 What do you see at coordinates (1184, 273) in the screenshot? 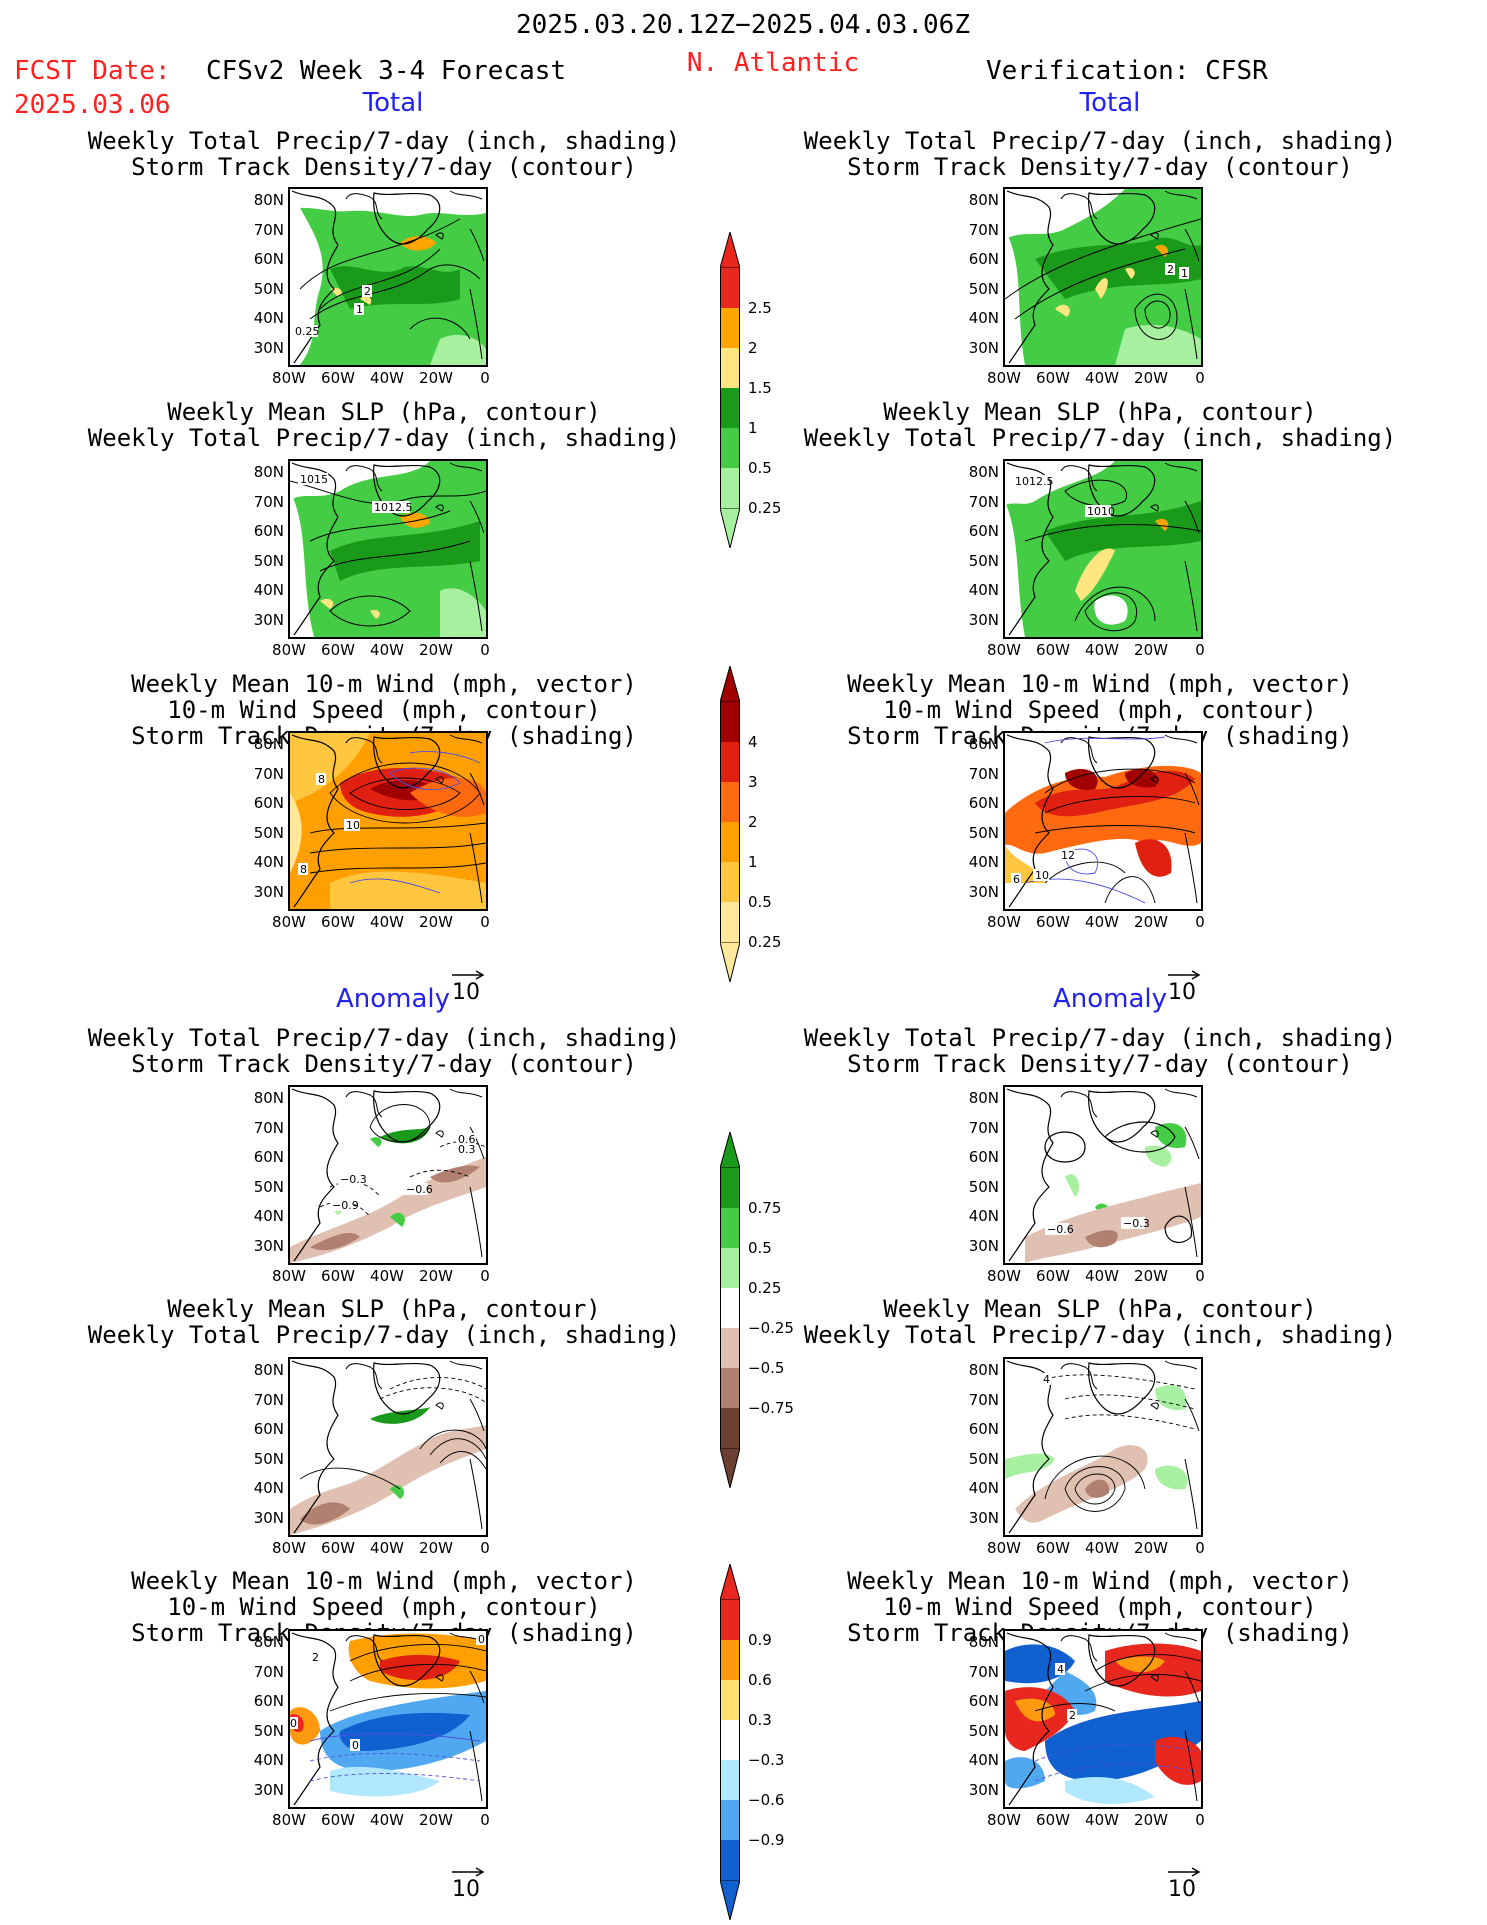
I see `contour-label: 1` at bounding box center [1184, 273].